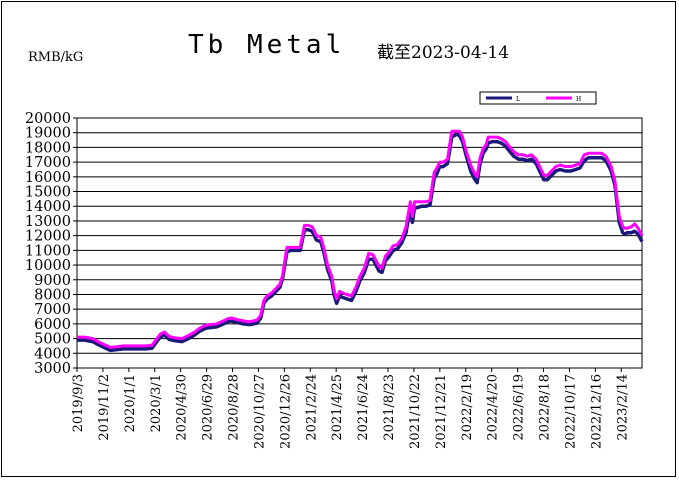 This screenshot has width=679, height=480. I want to click on y-tick-label: 7000, so click(52, 310).